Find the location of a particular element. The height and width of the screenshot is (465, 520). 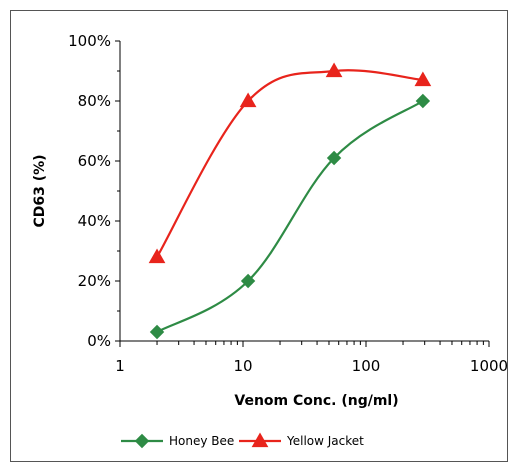

x-axis-title: Venom Conc. (ng/ml) is located at coordinates (316, 401).